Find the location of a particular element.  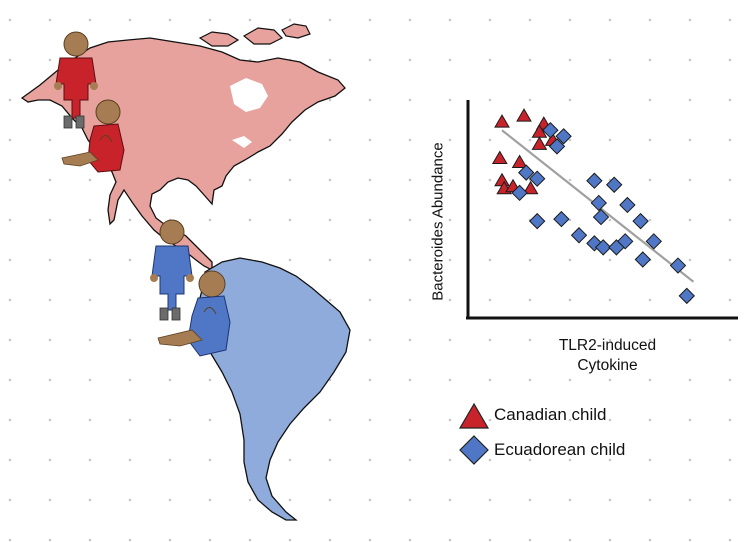

legend-label-canadian: Canadian child is located at coordinates (550, 414).